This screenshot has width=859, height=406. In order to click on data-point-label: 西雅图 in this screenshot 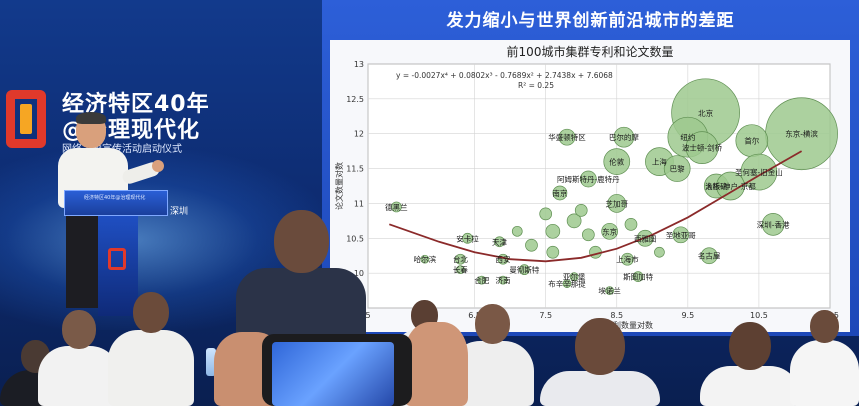, I will do `click(645, 238)`.